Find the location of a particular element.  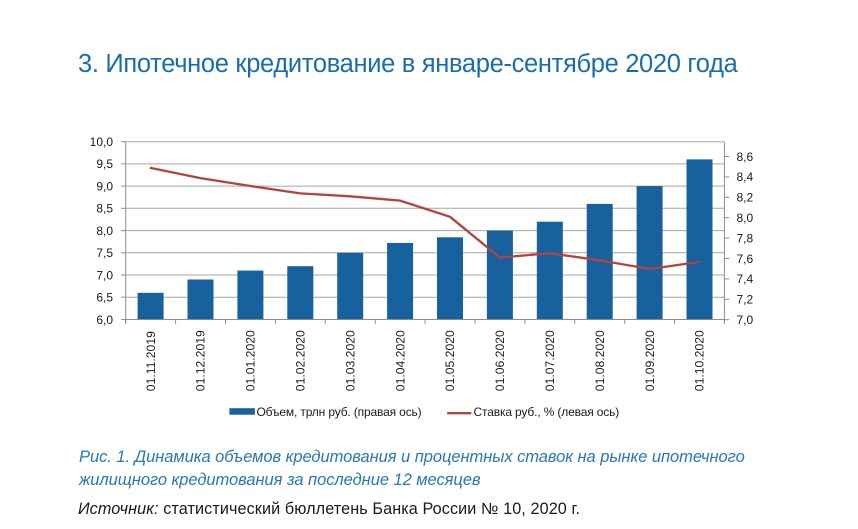

svg-text: 01.10.2020 is located at coordinates (700, 360).